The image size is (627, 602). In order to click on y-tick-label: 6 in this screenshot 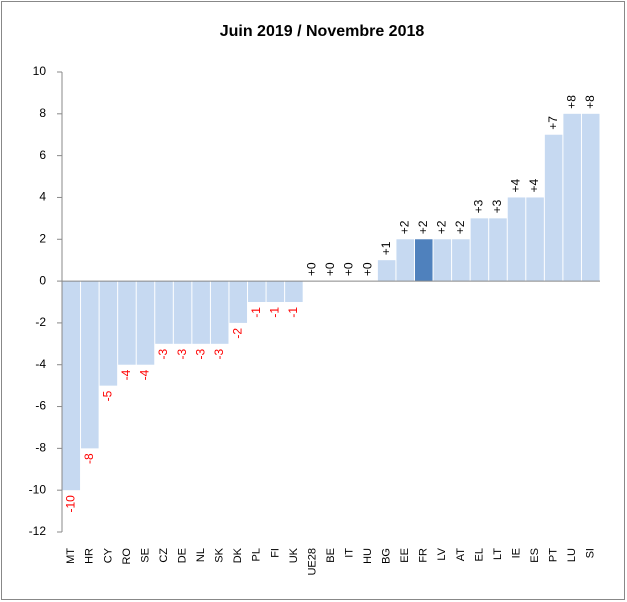, I will do `click(42, 155)`.